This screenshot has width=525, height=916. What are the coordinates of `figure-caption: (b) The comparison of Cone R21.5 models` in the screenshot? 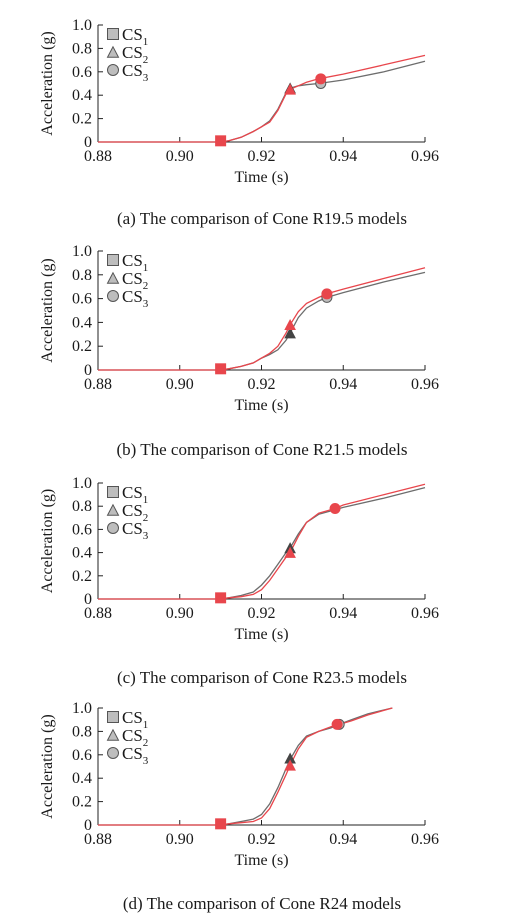 It's located at (261, 449).